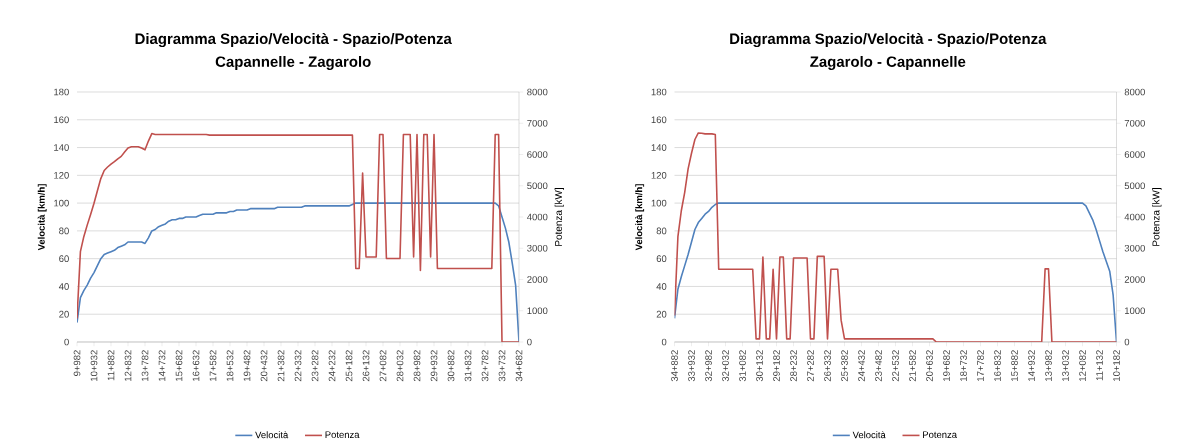 This screenshot has height=444, width=1189. What do you see at coordinates (264, 366) in the screenshot?
I see `x-tick-label: 20+432` at bounding box center [264, 366].